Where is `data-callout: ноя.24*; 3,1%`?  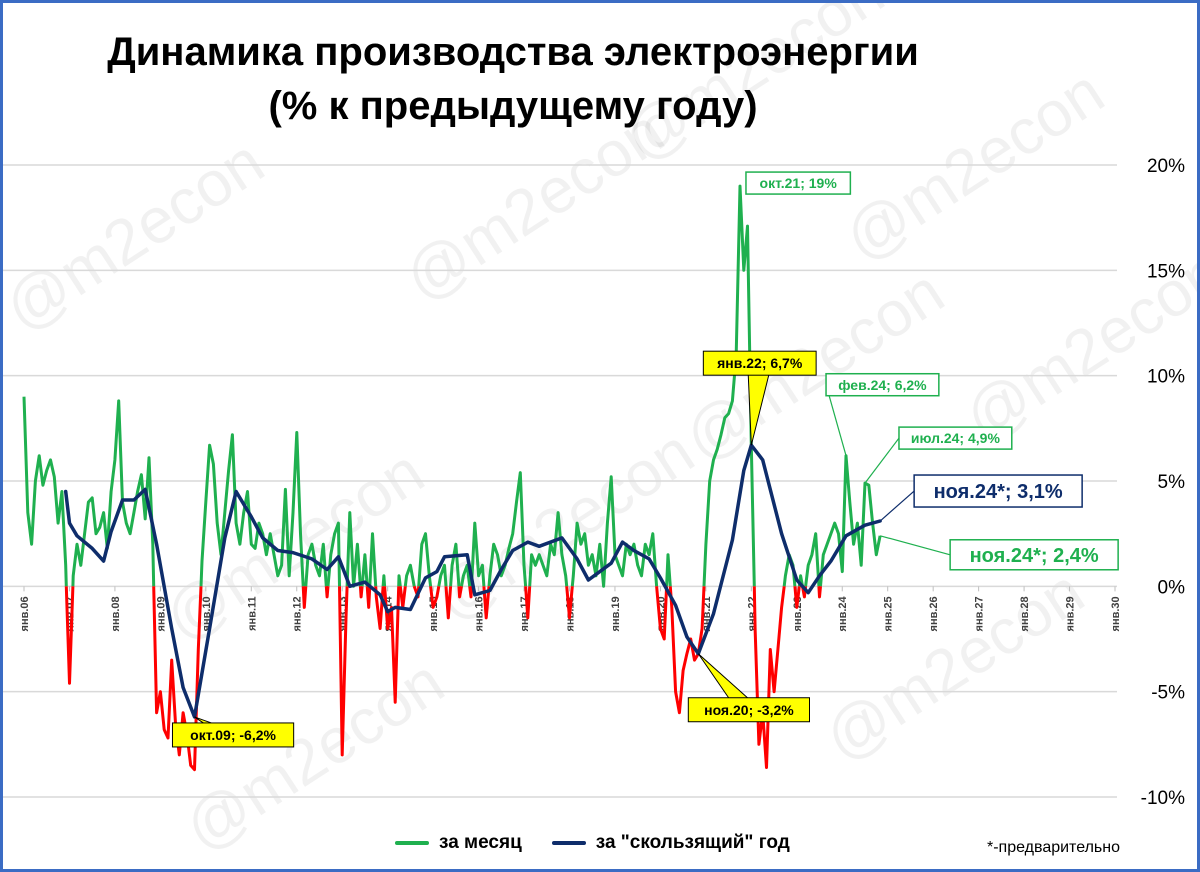 data-callout: ноя.24*; 3,1% is located at coordinates (981, 498).